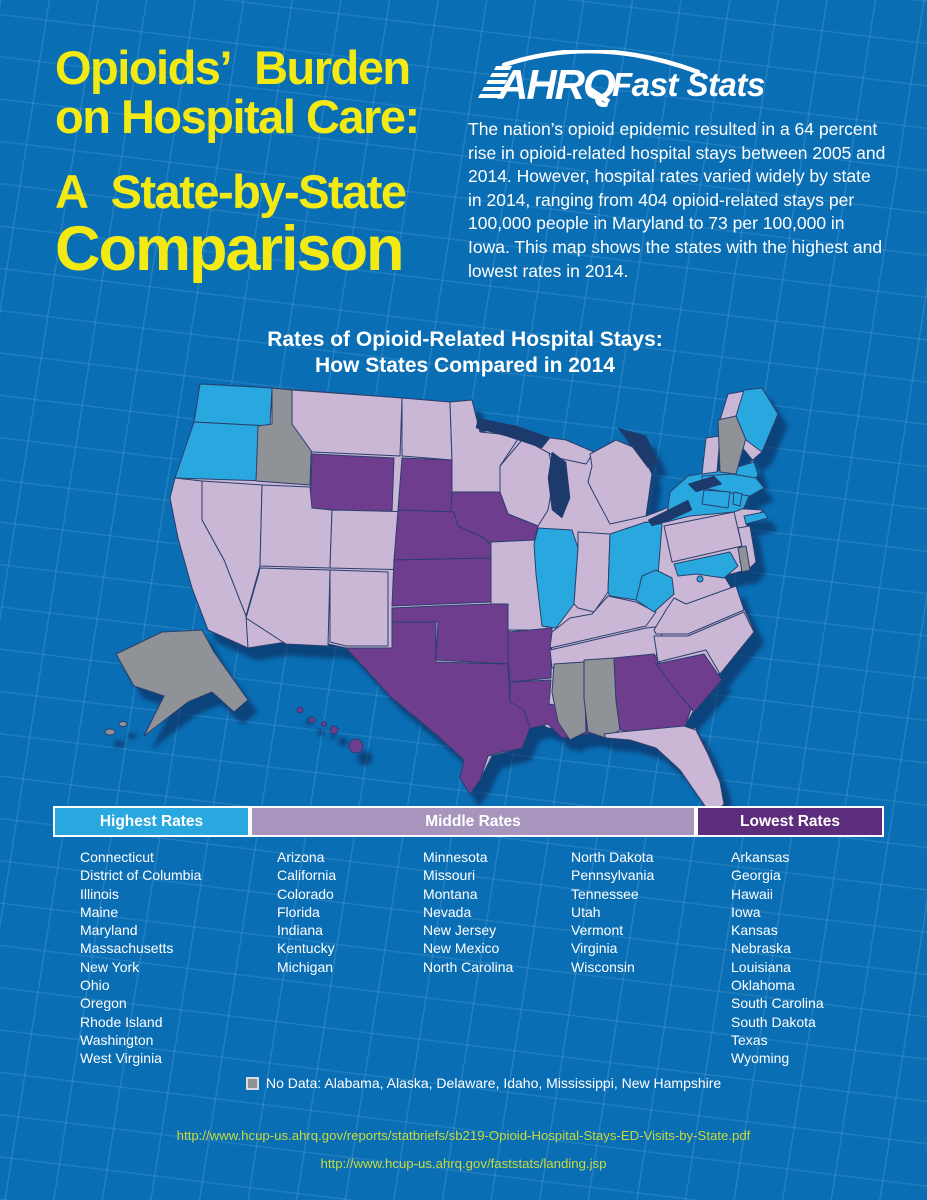  I want to click on state-new-mexico, so click(359, 608).